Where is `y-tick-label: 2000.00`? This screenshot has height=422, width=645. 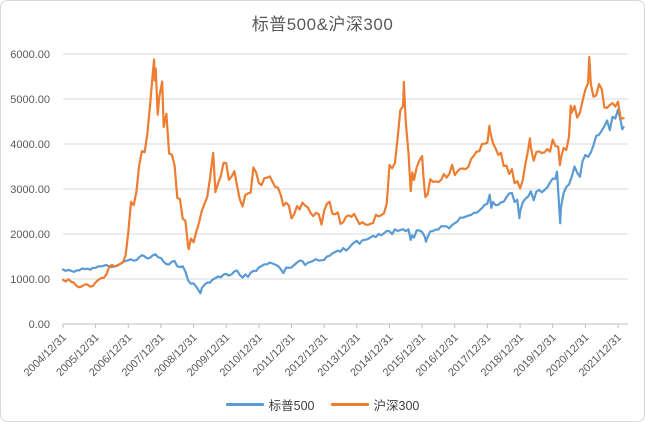
y-tick-label: 2000.00 is located at coordinates (30, 235).